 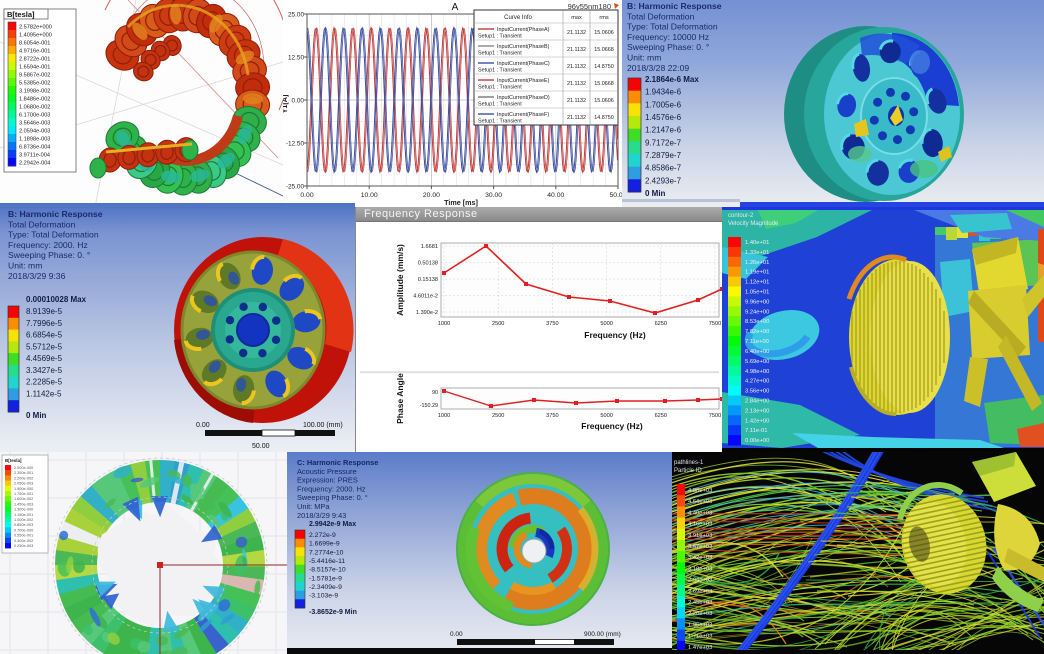 I want to click on svg-text: 5000, so click(x=606, y=416).